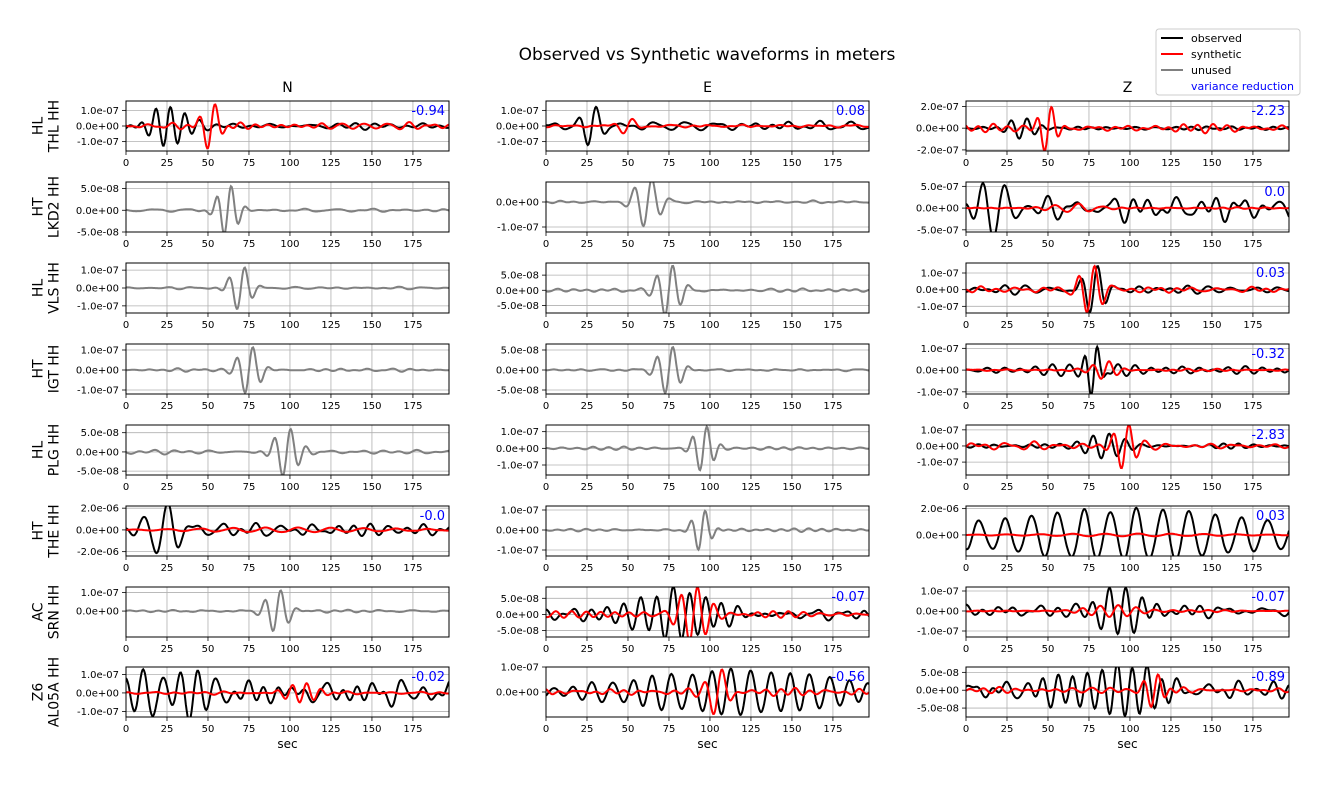  Describe the element at coordinates (287, 88) in the screenshot. I see `column-title: N` at that location.